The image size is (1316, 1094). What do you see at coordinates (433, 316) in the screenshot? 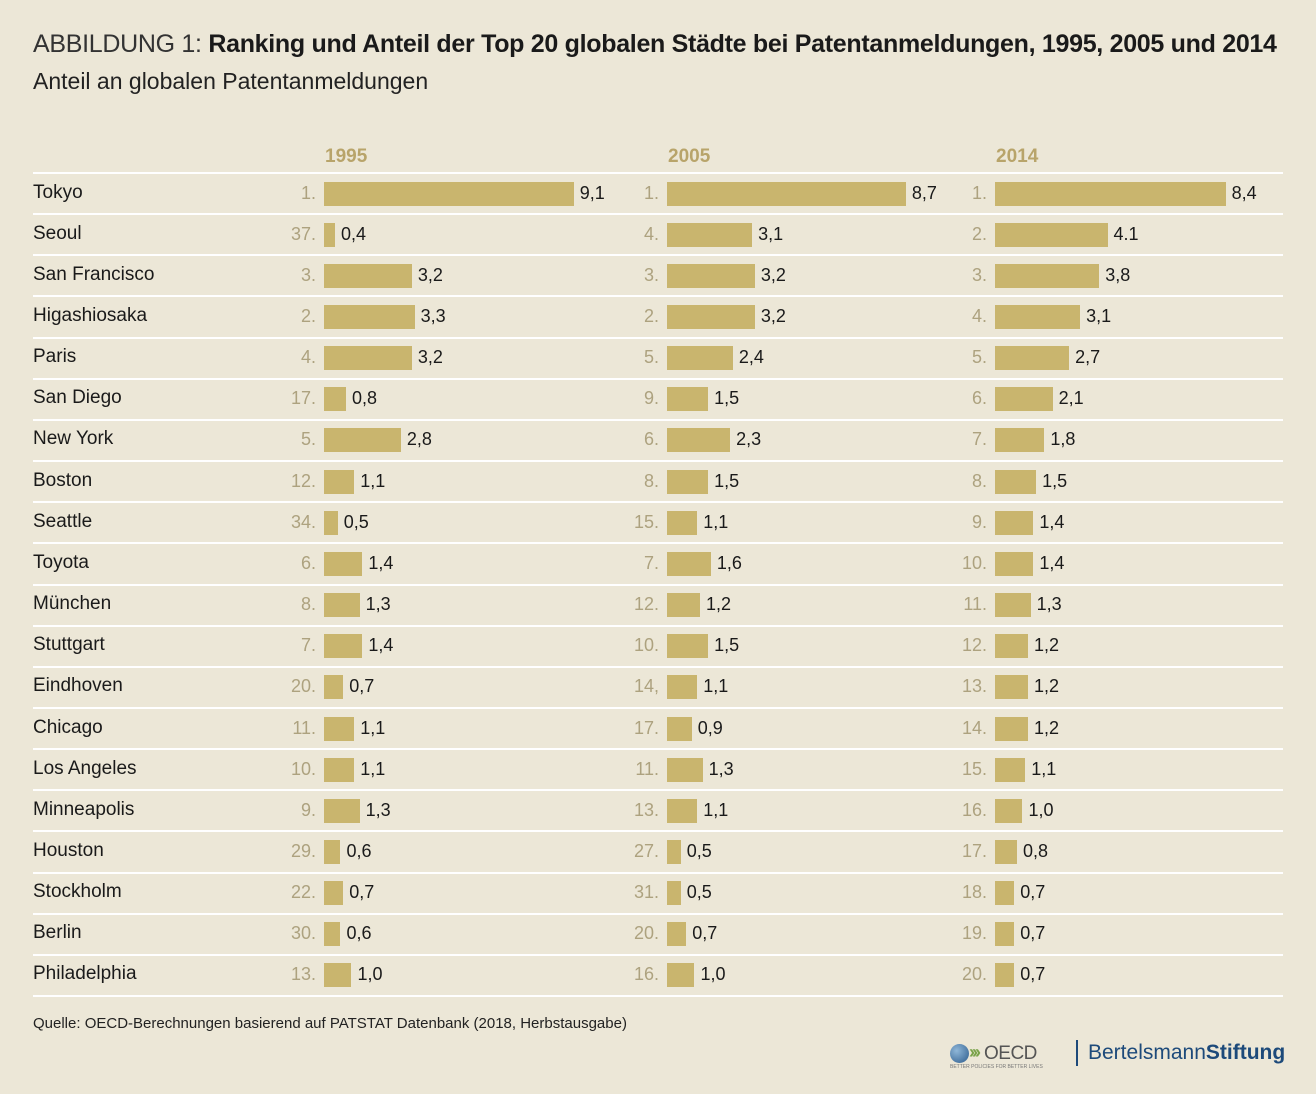
I see `value-label: 3,3` at bounding box center [433, 316].